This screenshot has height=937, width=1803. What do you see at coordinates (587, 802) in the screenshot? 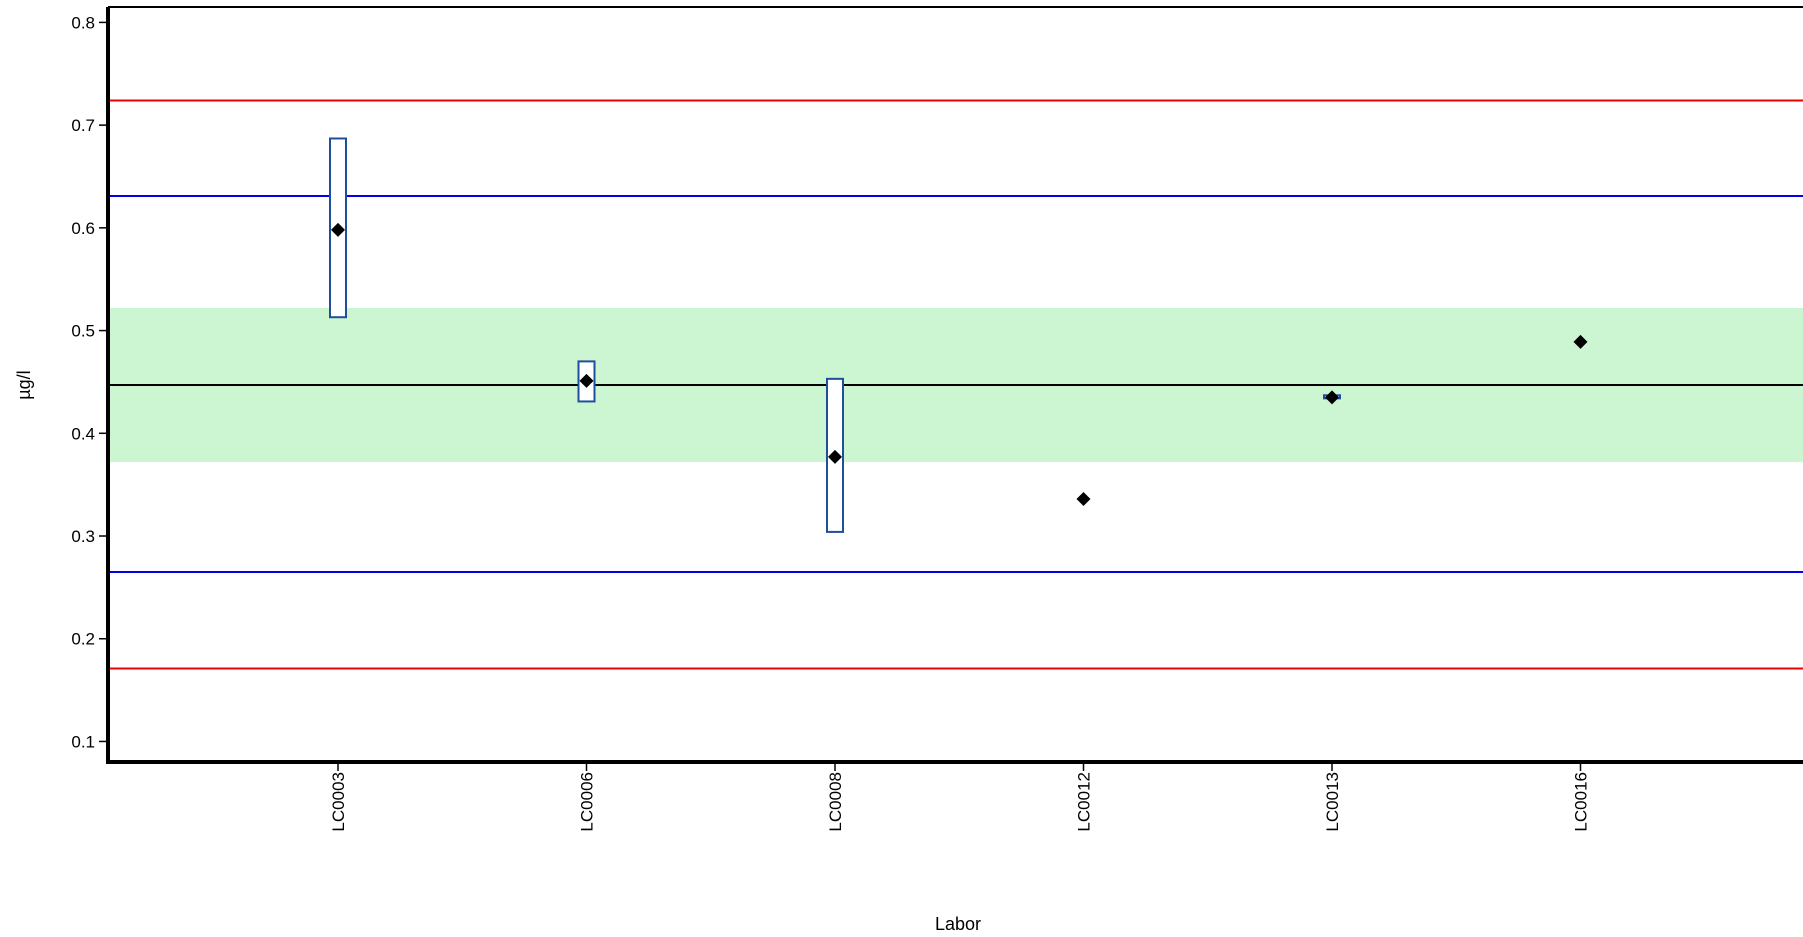
I see `x-tick-label: LC0006` at bounding box center [587, 802].